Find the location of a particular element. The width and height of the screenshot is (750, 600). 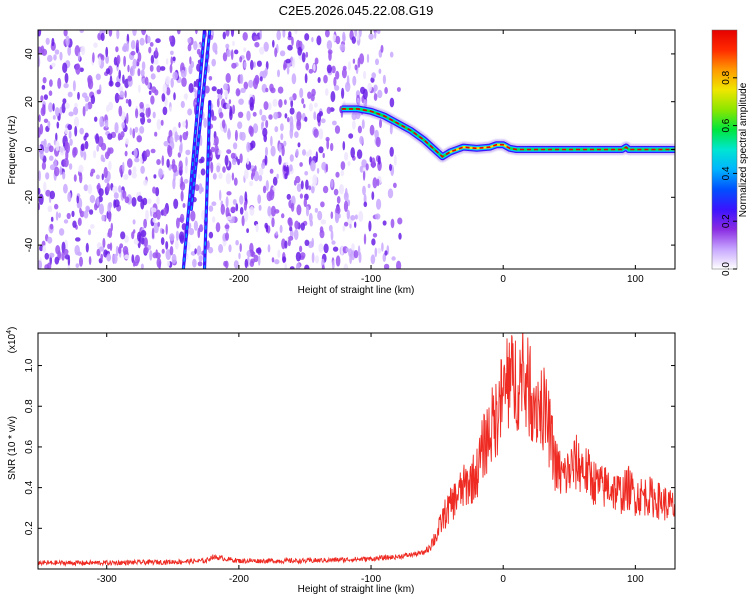

diagonal-streak-core is located at coordinates (207, 184).